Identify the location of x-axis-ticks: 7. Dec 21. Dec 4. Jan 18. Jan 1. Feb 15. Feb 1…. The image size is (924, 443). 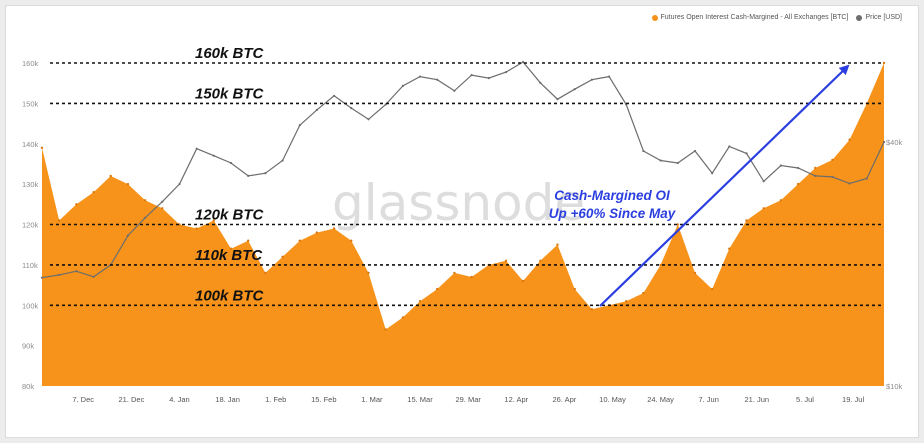
(468, 399).